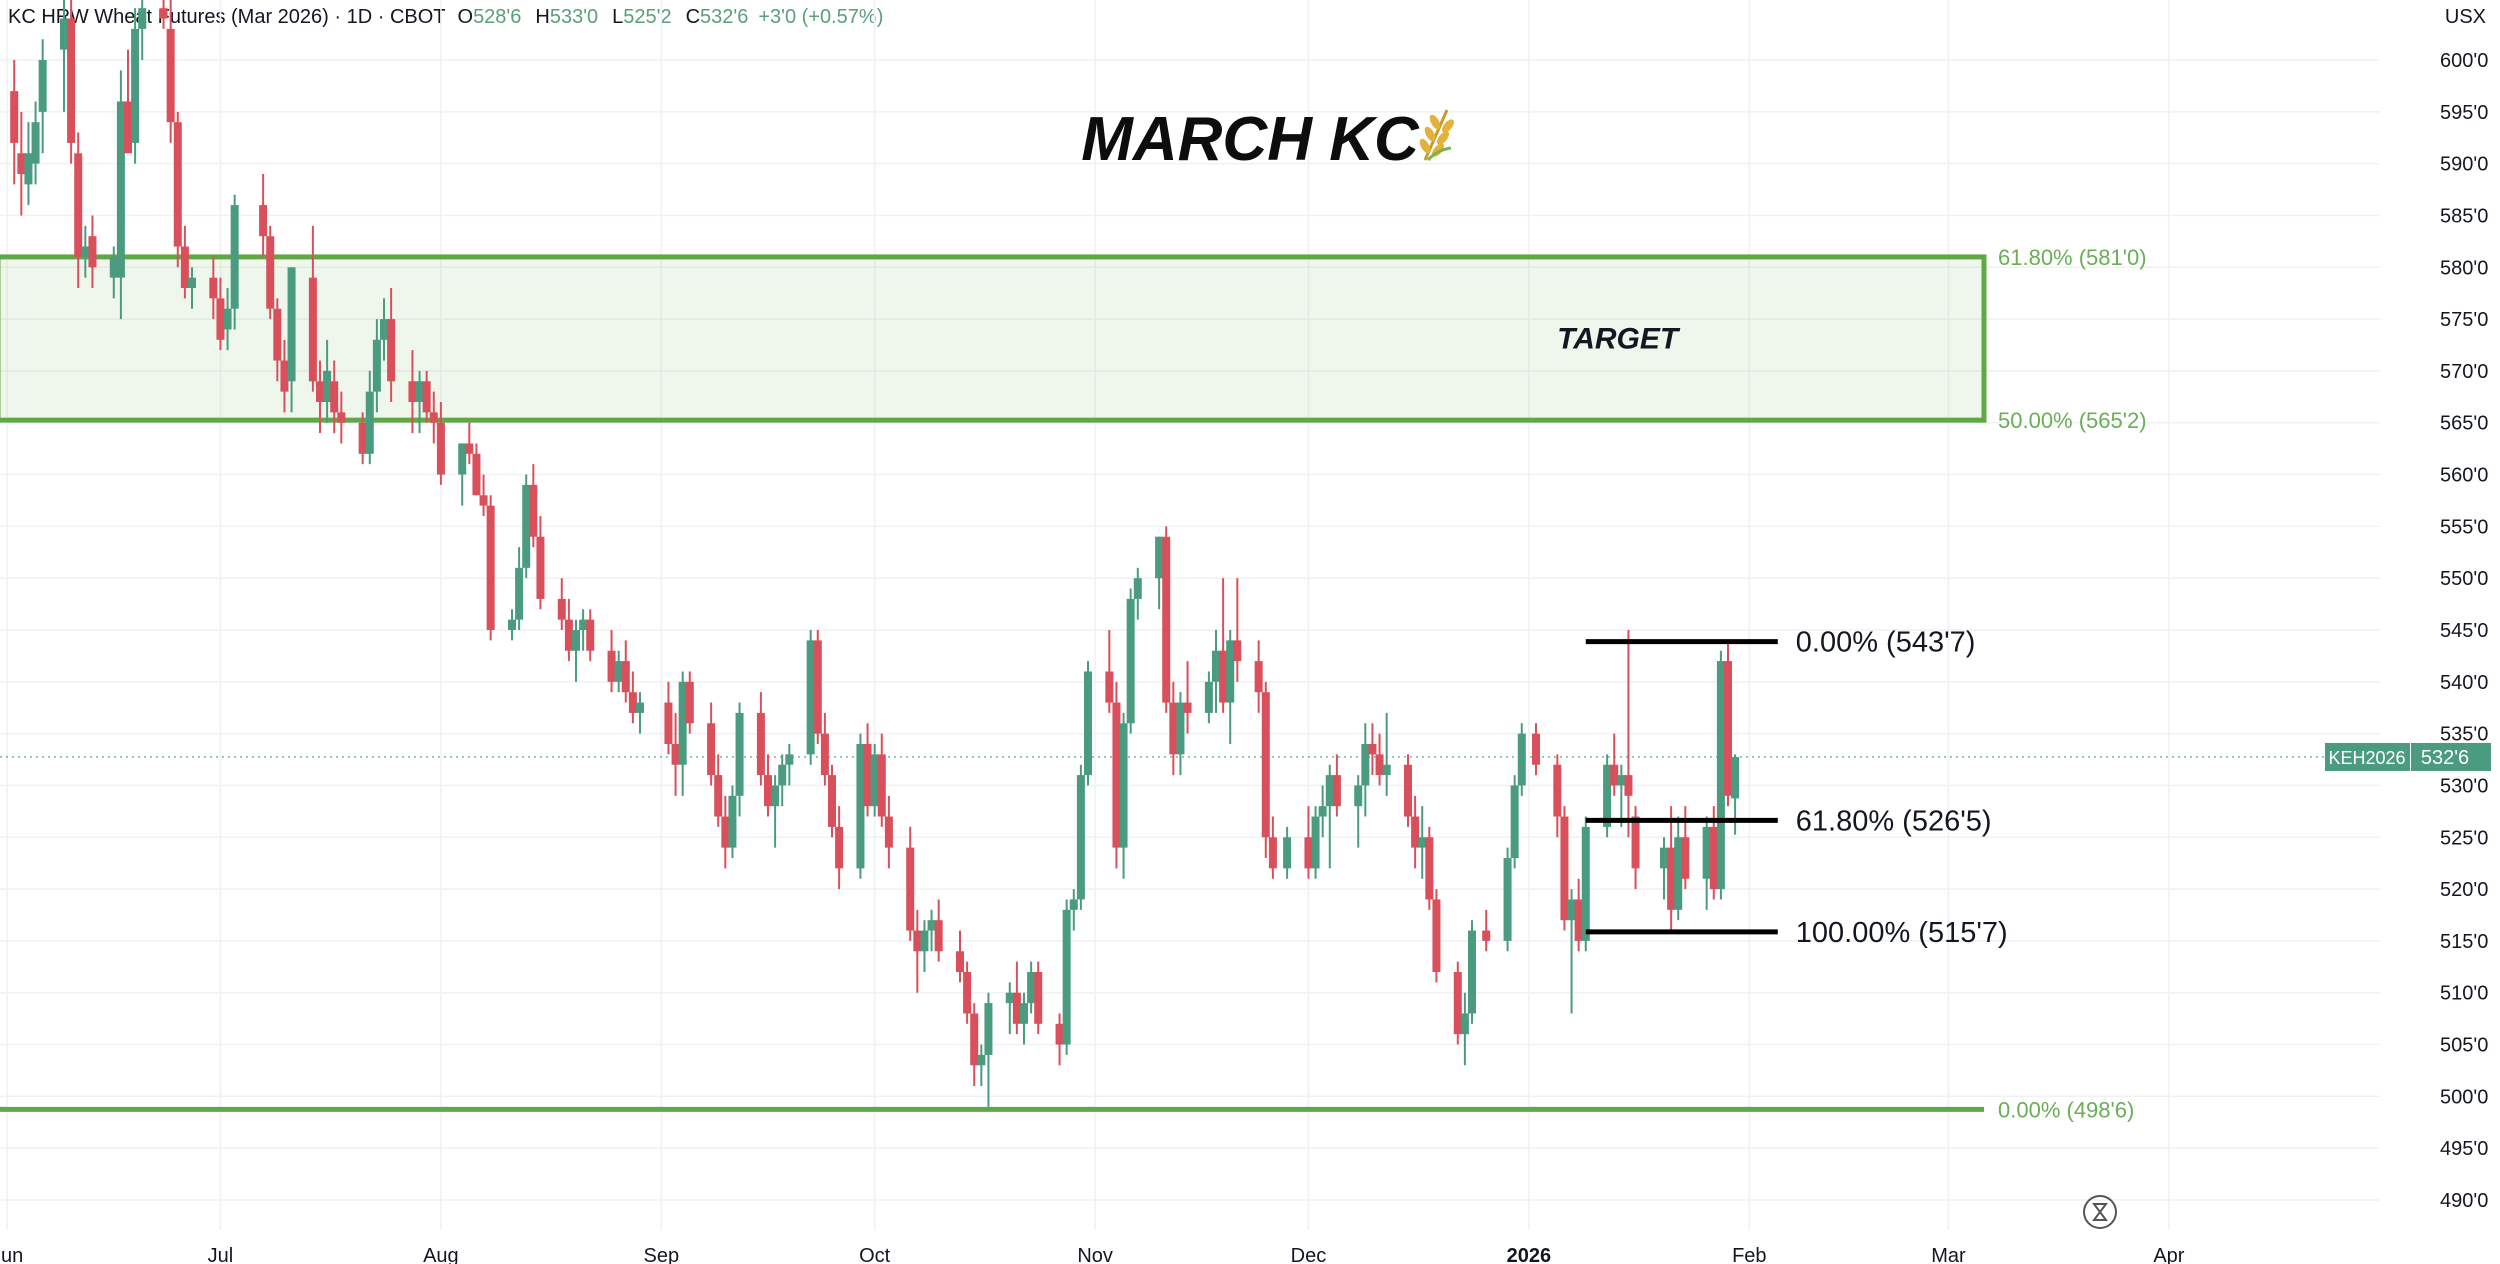 Image resolution: width=2500 pixels, height=1264 pixels. I want to click on x-tick-label: Sep, so click(662, 1254).